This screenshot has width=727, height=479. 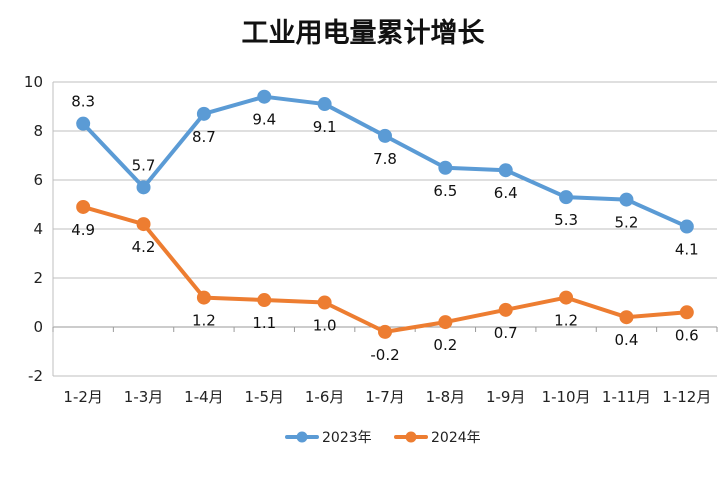 I want to click on data-label: 6.4, so click(x=506, y=193).